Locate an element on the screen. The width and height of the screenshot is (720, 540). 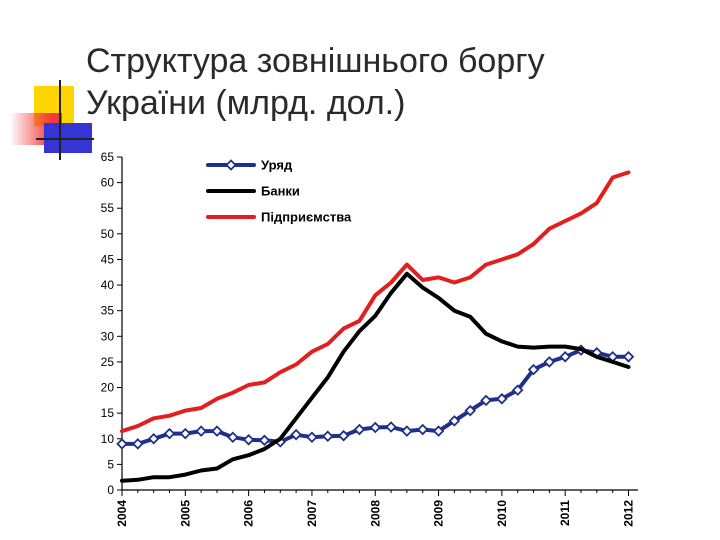
x-tick-label: 2004 is located at coordinates (122, 513).